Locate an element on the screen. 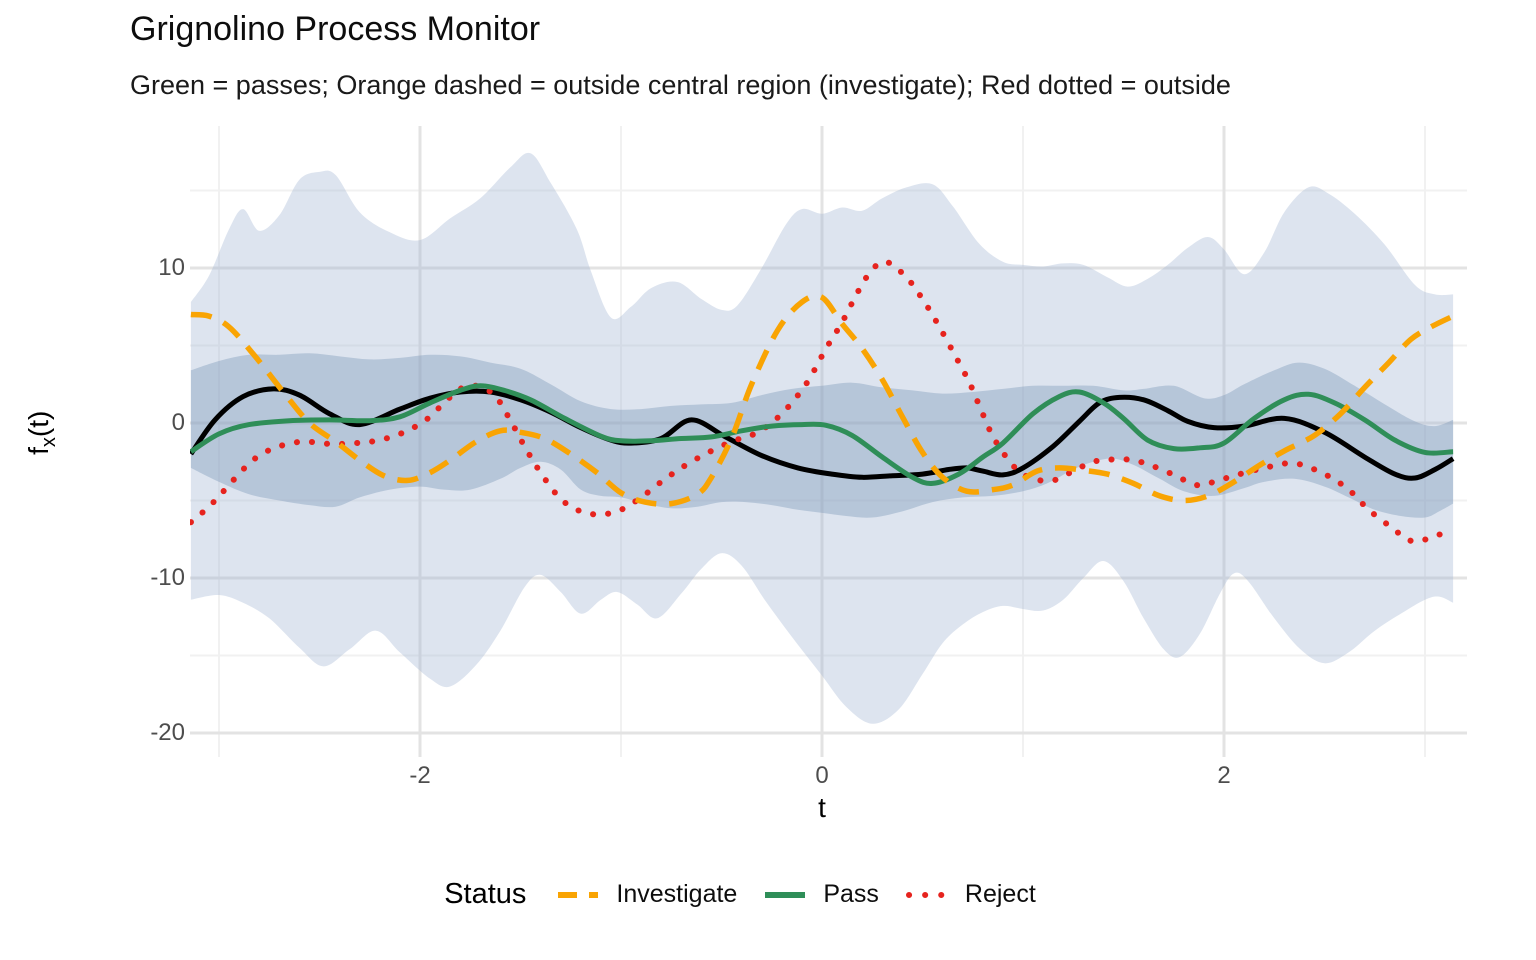 The height and width of the screenshot is (960, 1536). solid-line-icon is located at coordinates (785, 894).